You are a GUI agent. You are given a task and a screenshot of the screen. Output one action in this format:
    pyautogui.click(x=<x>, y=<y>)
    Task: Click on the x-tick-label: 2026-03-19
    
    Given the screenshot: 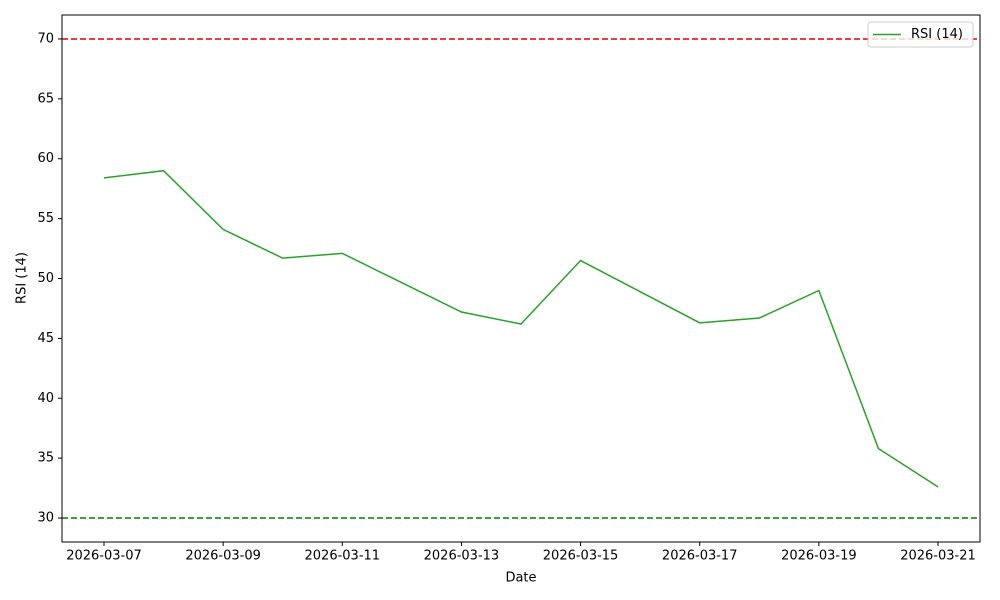 What is the action you would take?
    pyautogui.click(x=819, y=556)
    